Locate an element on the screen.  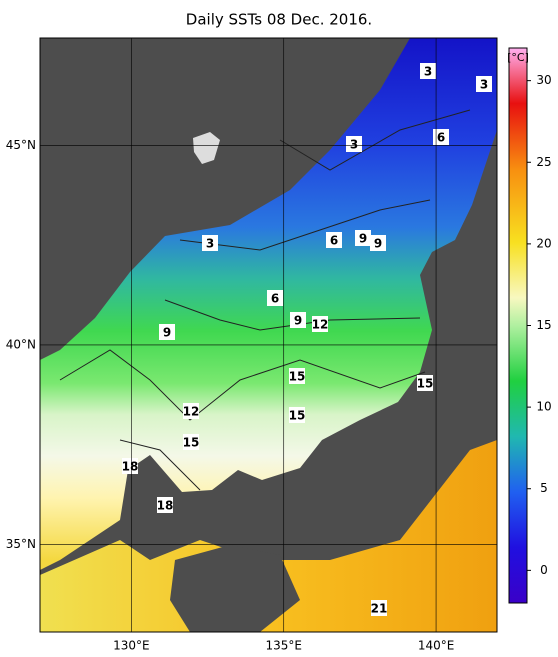
lon-tick-label: 135°E is located at coordinates (283, 646).